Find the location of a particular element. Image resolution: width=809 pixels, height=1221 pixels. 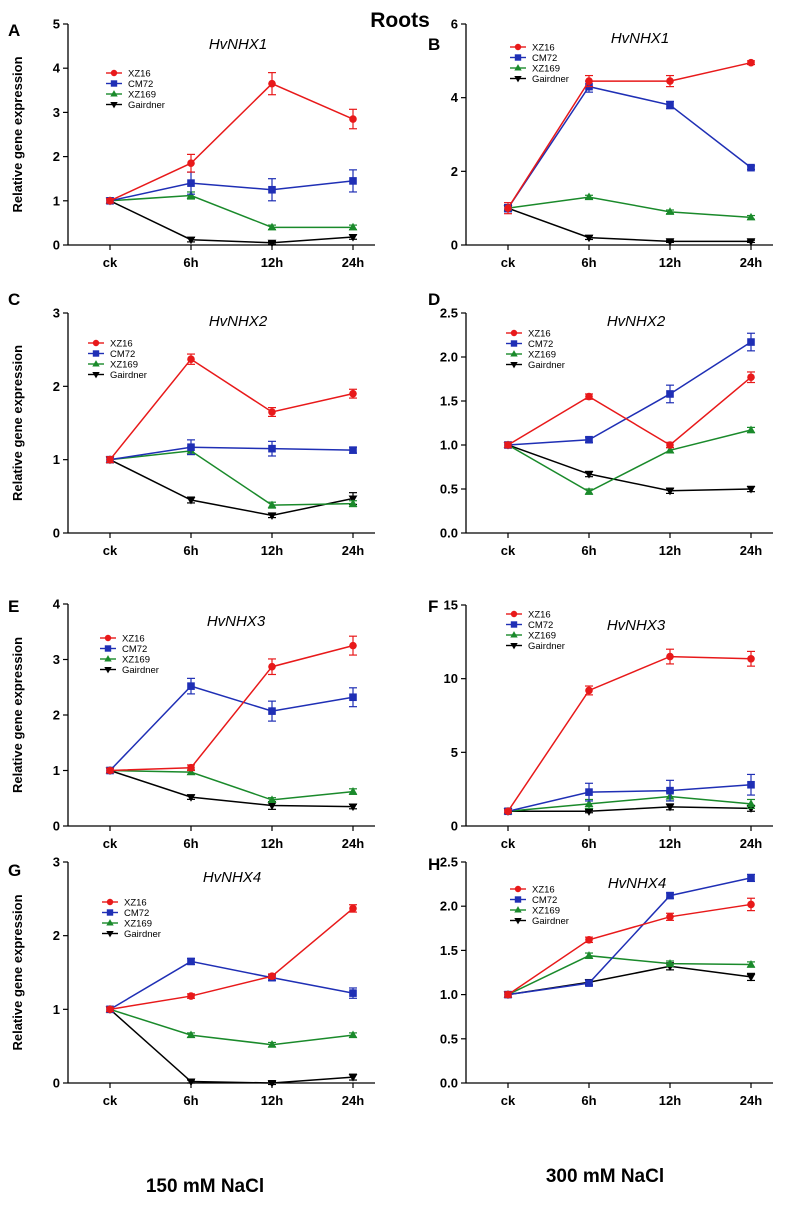

y-tick-label: 1.0 is located at coordinates (449, 445).